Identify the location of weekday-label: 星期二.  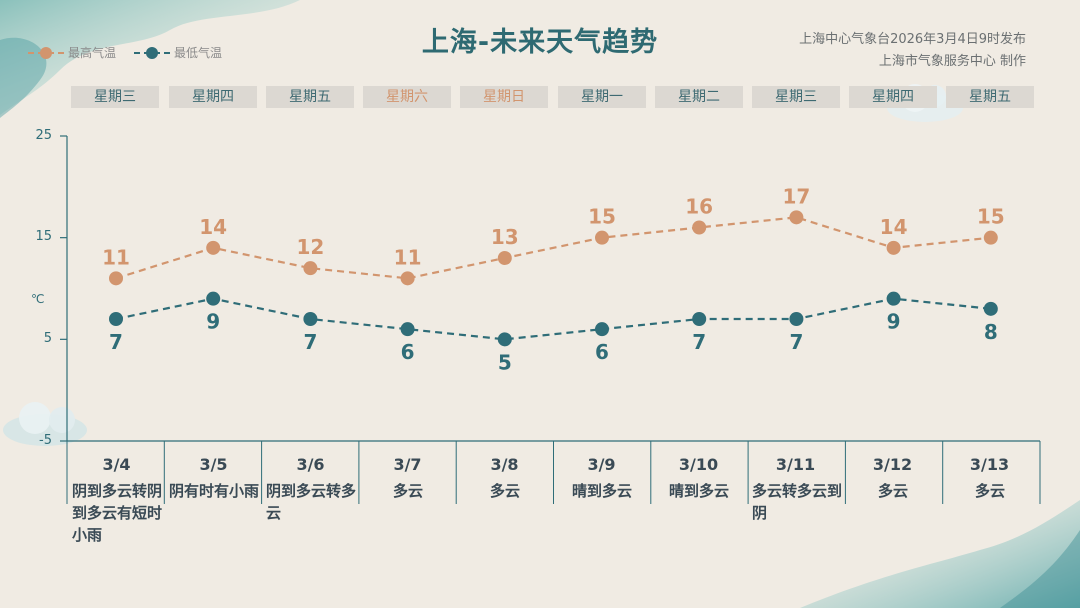
(699, 97).